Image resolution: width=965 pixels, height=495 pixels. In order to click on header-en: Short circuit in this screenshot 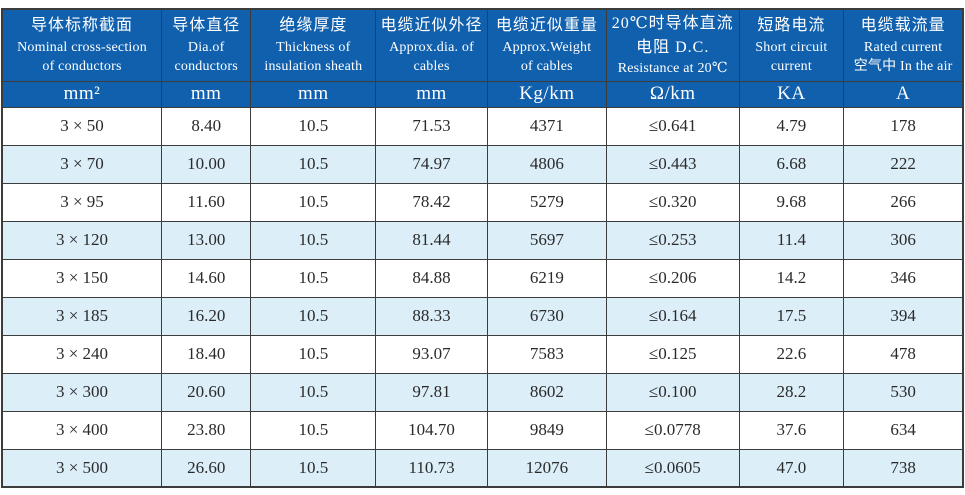, I will do `click(791, 47)`.